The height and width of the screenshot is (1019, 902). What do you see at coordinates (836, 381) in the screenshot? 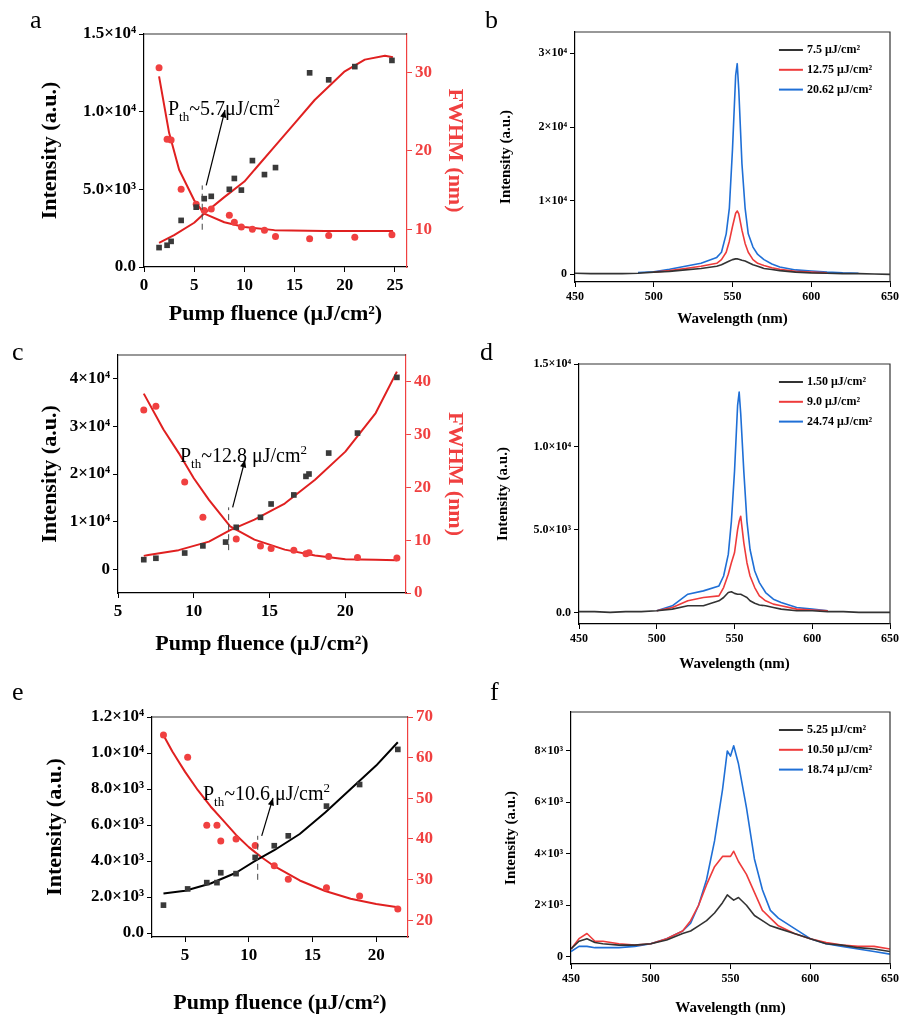
I see `legend-label: 1.50 μJ/cm²` at bounding box center [836, 381].